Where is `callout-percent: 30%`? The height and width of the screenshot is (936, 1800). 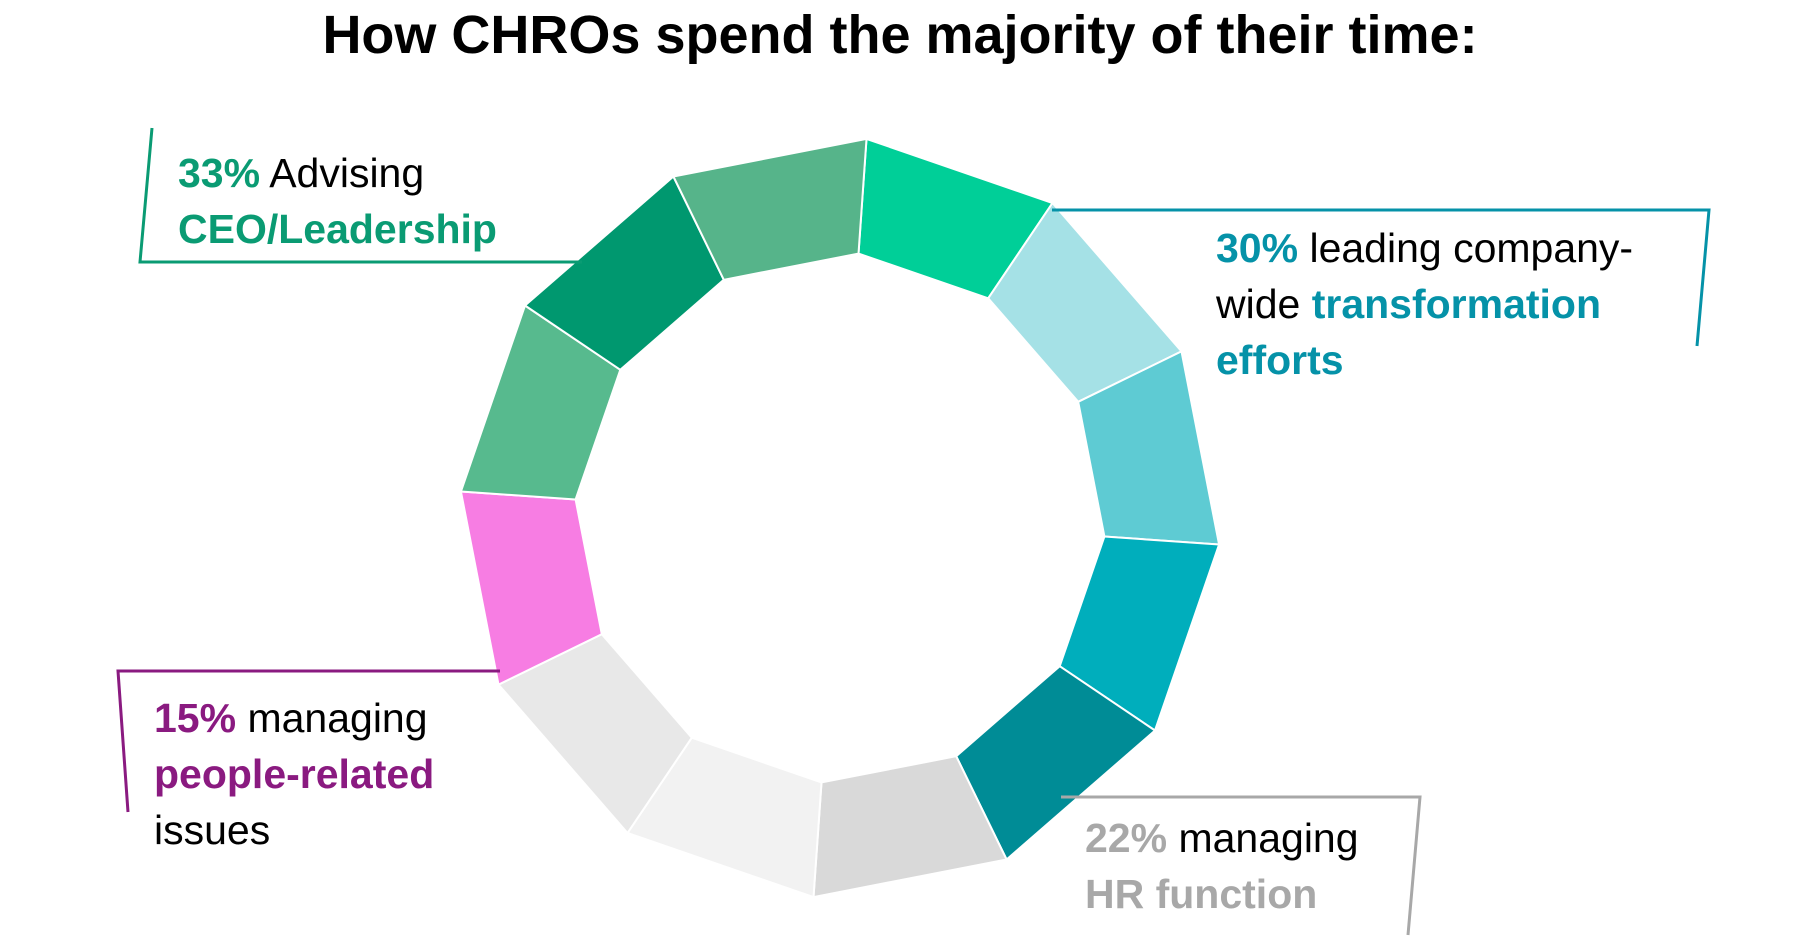 callout-percent: 30% is located at coordinates (1257, 248).